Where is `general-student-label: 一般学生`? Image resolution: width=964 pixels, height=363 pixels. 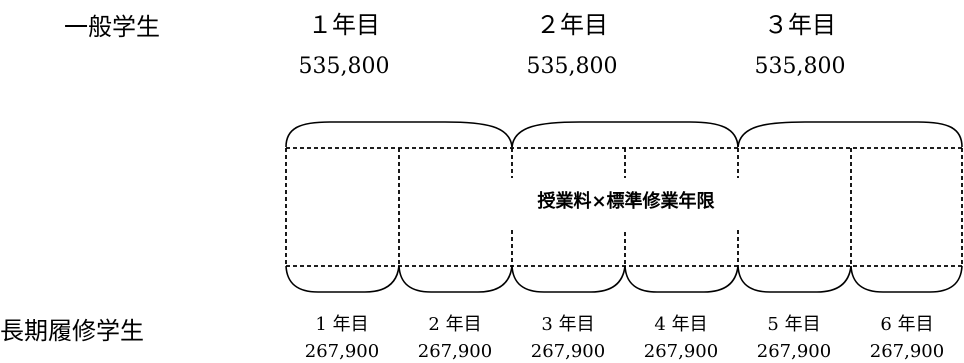
general-student-label: 一般学生 is located at coordinates (112, 27).